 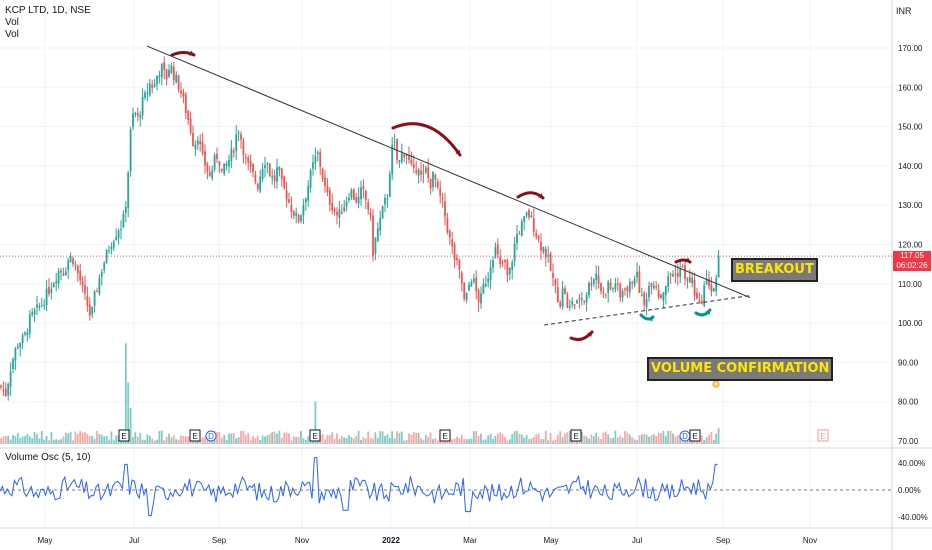 What do you see at coordinates (12, 22) in the screenshot?
I see `volume-label-1: Vol` at bounding box center [12, 22].